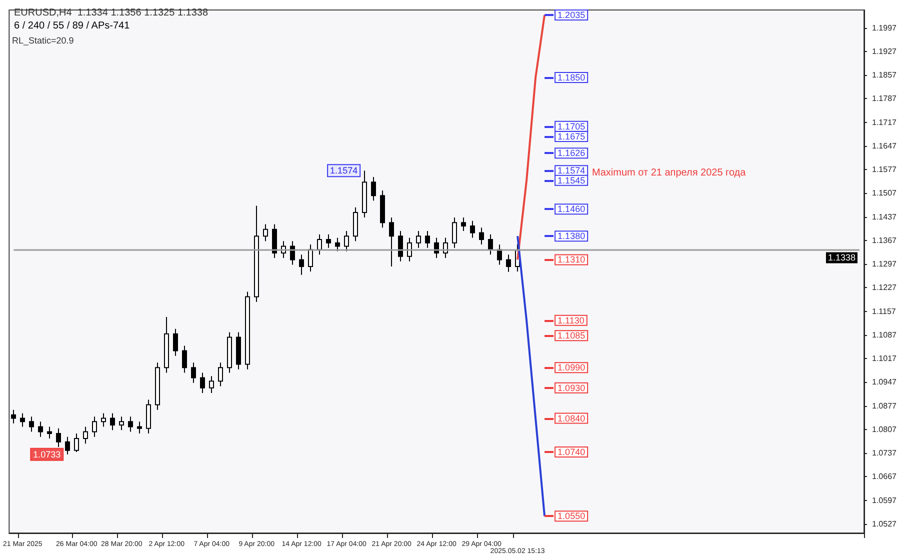 The image size is (900, 555). Describe the element at coordinates (885, 523) in the screenshot. I see `y-tick-label: 1.0527` at that location.